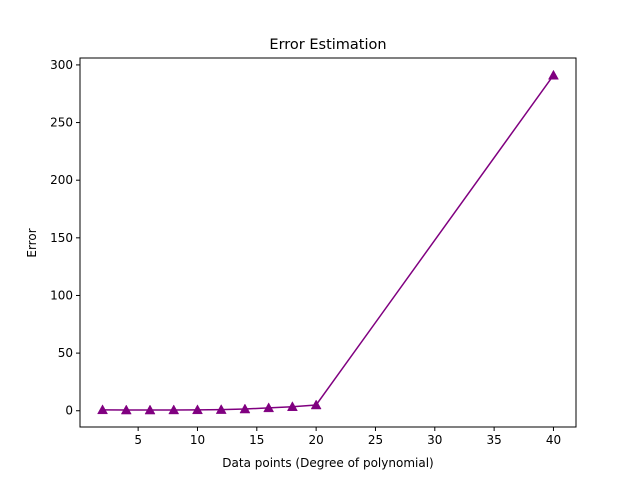 Image resolution: width=640 pixels, height=480 pixels. Describe the element at coordinates (256, 440) in the screenshot. I see `x-tick-label: 15` at that location.